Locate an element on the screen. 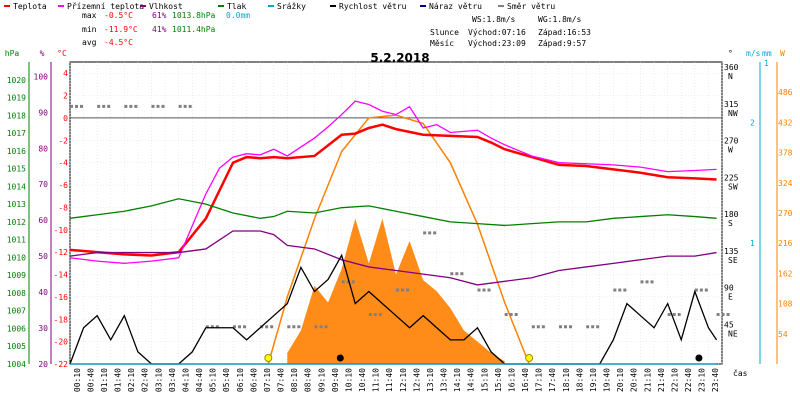 This screenshot has height=400, width=800. axis-tick: 1006 is located at coordinates (16, 328).